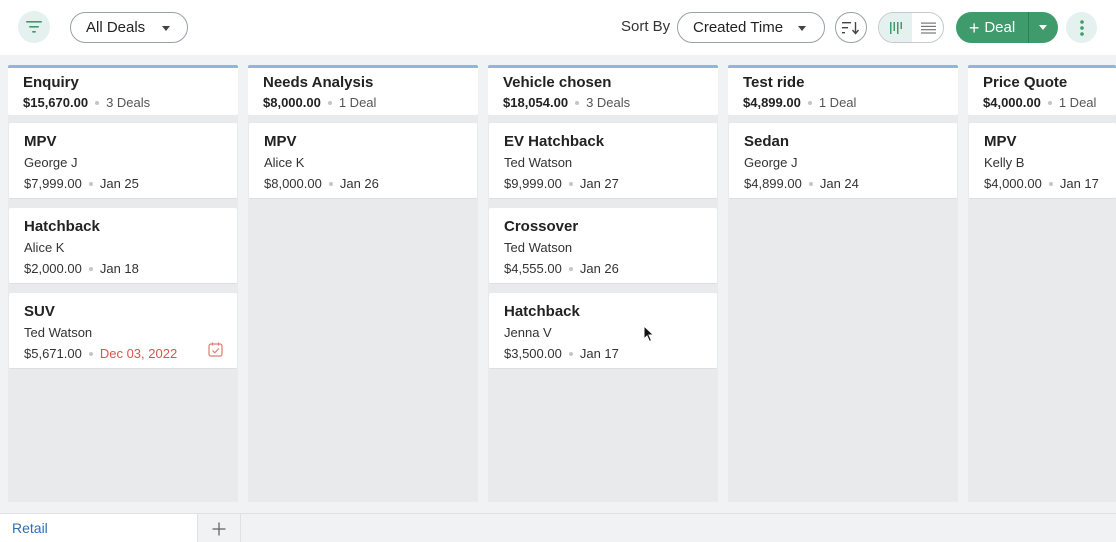 This screenshot has width=1116, height=542. I want to click on deal-meta: $4,000.00 Jan 17, so click(1041, 183).